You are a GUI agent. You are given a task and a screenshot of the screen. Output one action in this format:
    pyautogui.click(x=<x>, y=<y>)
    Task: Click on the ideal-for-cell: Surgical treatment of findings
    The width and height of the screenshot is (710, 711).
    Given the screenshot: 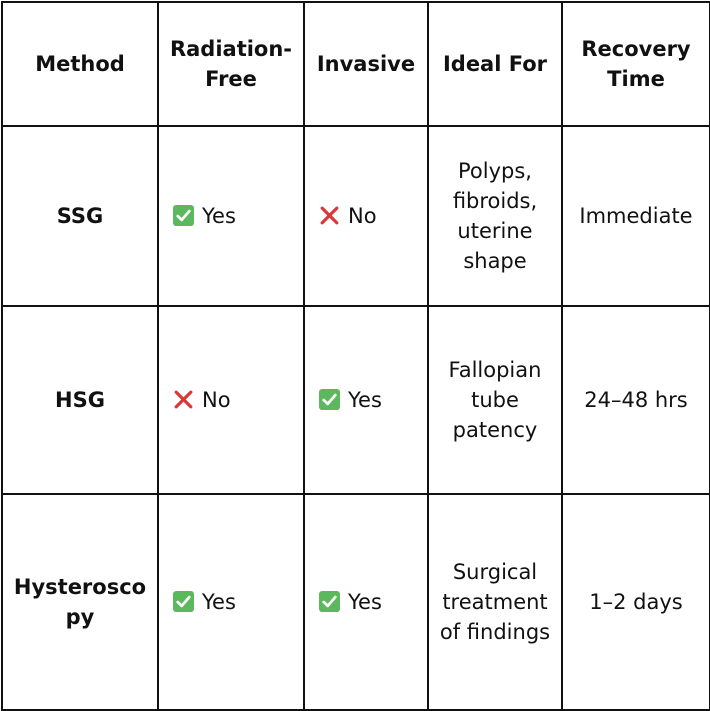 What is the action you would take?
    pyautogui.click(x=495, y=602)
    